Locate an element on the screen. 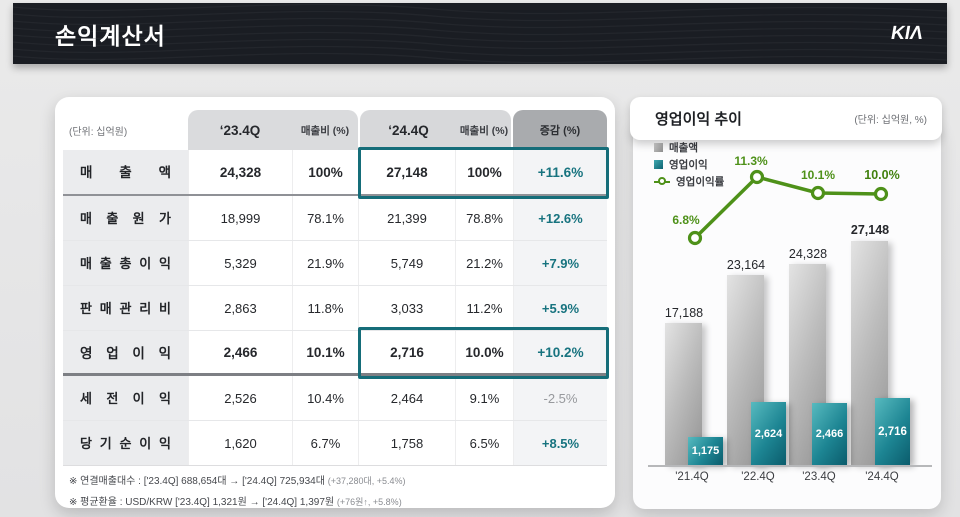 Image resolution: width=960 pixels, height=517 pixels. table-row-sga: 판 매 관 리 비 2,863 11.8% 3,033 11.2% +5.9% is located at coordinates (335, 308).